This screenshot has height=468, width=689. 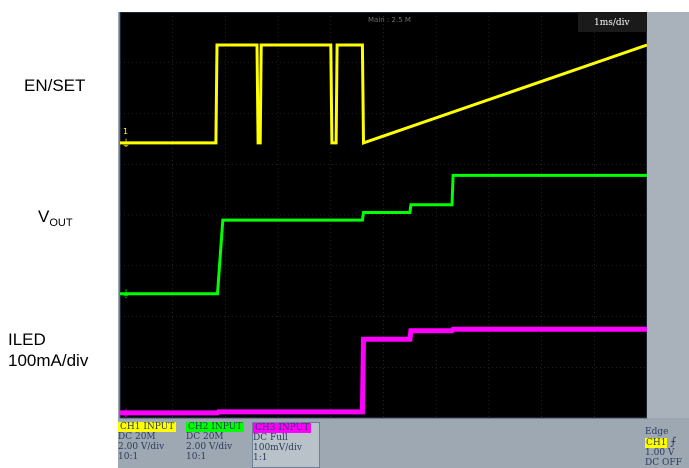 What do you see at coordinates (126, 295) in the screenshot?
I see `ch2-ground-marker: ⏚` at bounding box center [126, 295].